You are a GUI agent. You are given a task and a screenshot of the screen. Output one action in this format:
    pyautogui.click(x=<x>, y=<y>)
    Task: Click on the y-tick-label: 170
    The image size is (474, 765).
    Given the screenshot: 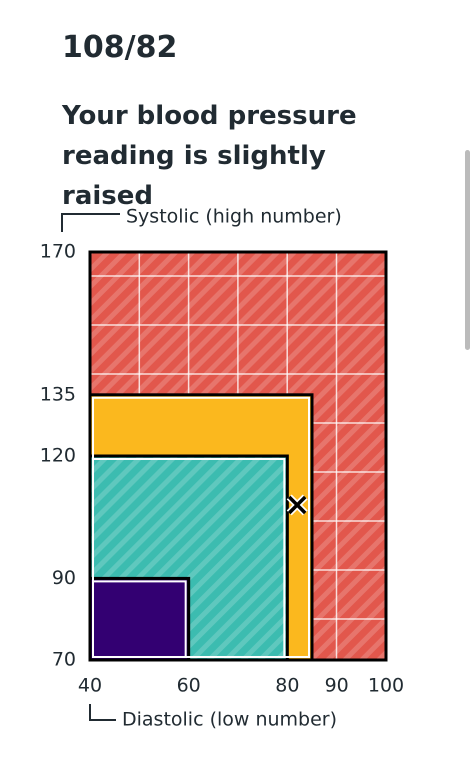 What is the action you would take?
    pyautogui.click(x=58, y=252)
    